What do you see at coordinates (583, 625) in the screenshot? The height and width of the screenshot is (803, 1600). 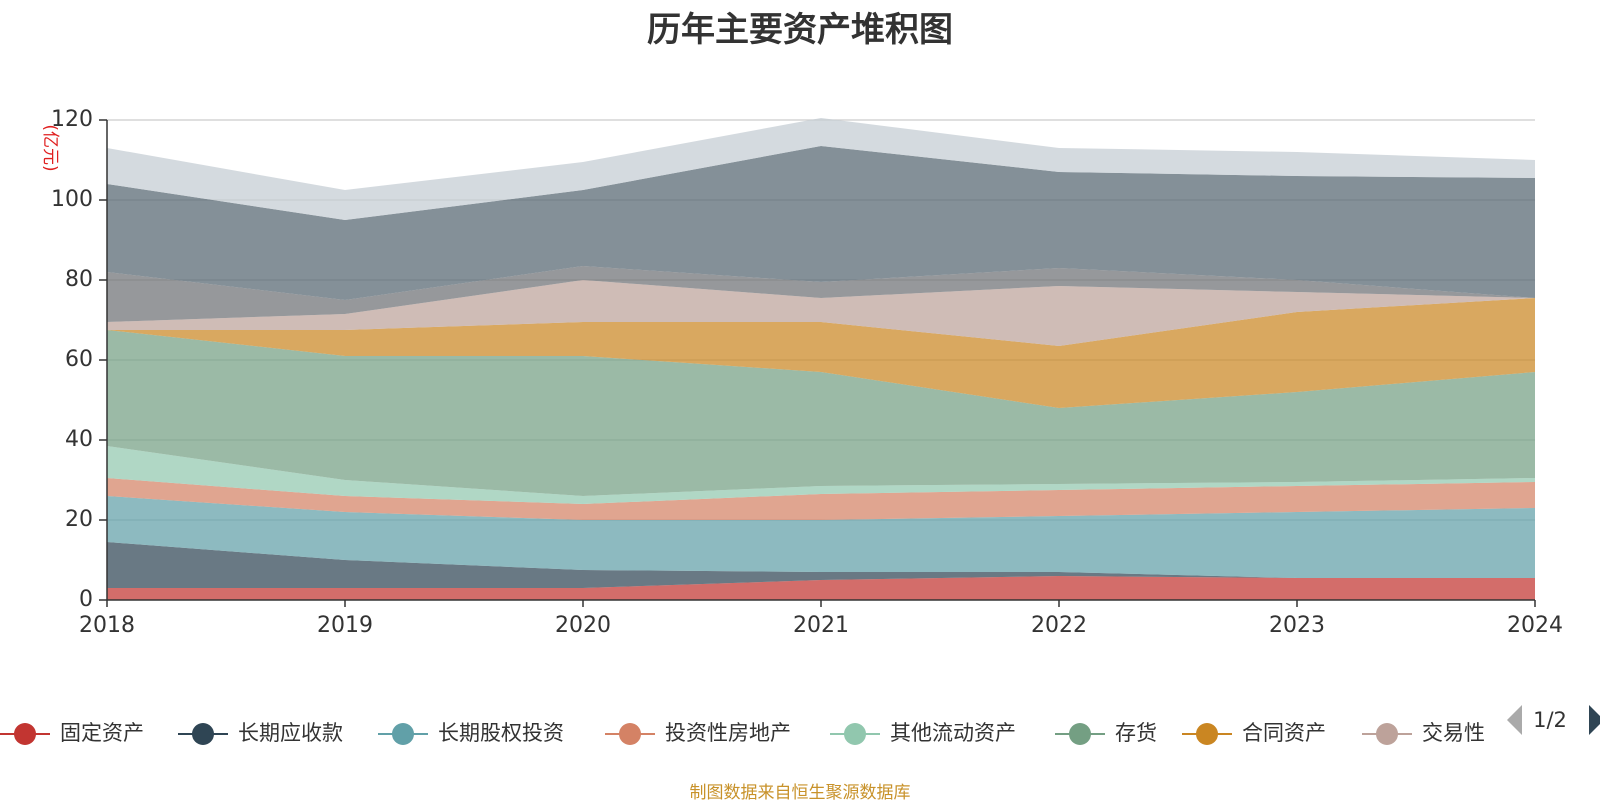 I see `x-tick-label: 2020` at bounding box center [583, 625].